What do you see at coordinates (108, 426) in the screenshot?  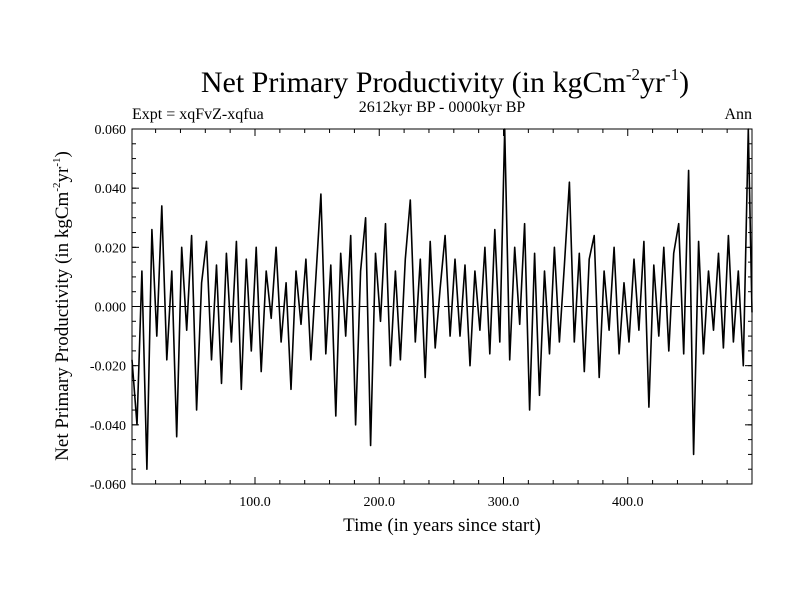 I see `y-tick-label: -0.040` at bounding box center [108, 426].